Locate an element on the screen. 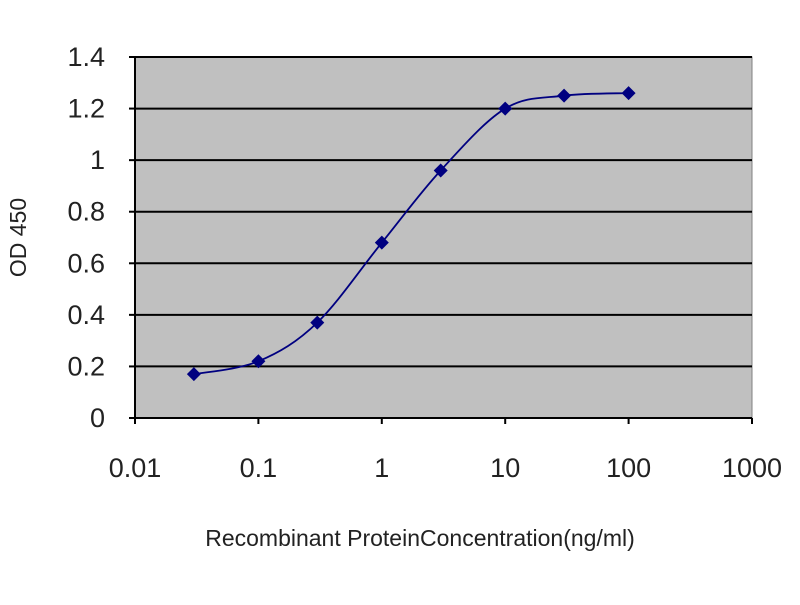 The image size is (800, 605). y-tick-label: 1.4 is located at coordinates (86, 57).